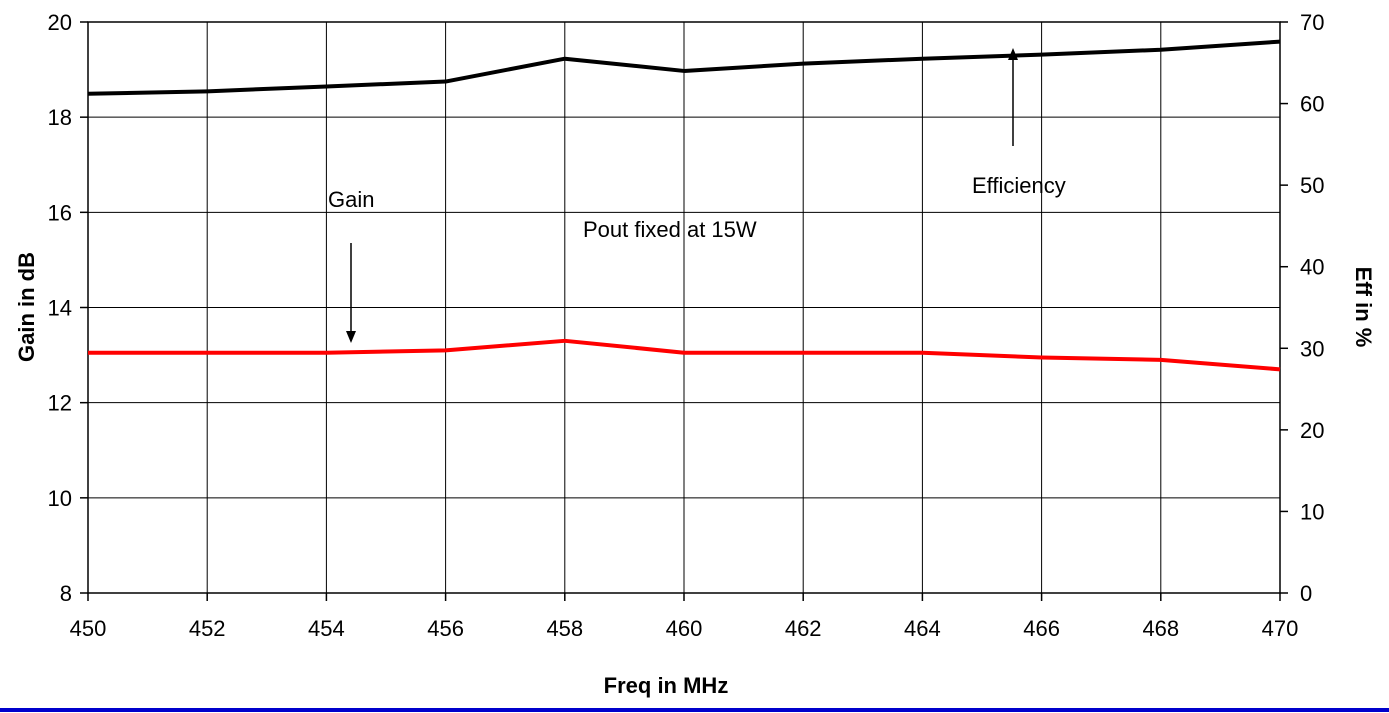 The image size is (1389, 713). Describe the element at coordinates (88, 628) in the screenshot. I see `x-tick-label: 450` at that location.